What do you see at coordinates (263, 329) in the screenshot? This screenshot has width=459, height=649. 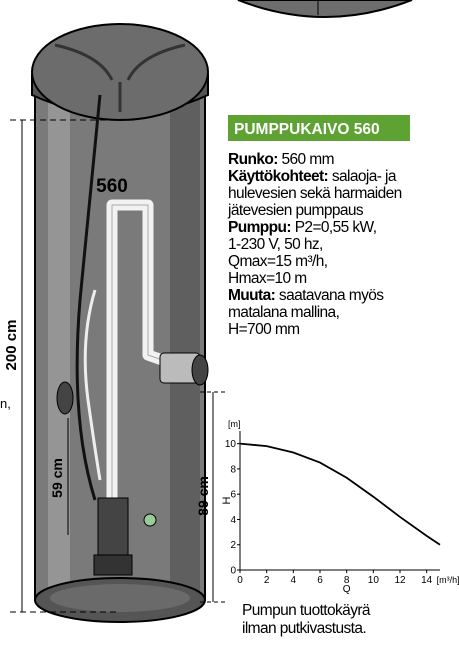 I see `spec-text: H=700 mm` at bounding box center [263, 329].